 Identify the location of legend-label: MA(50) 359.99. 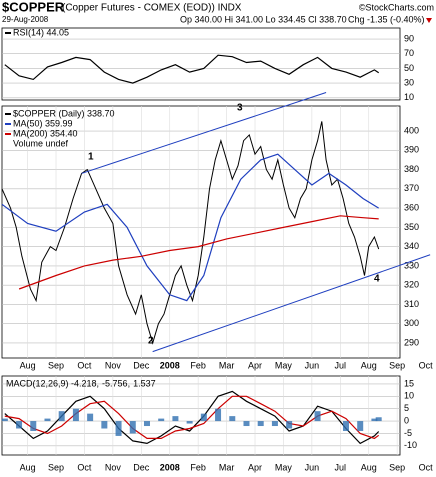
(43, 123).